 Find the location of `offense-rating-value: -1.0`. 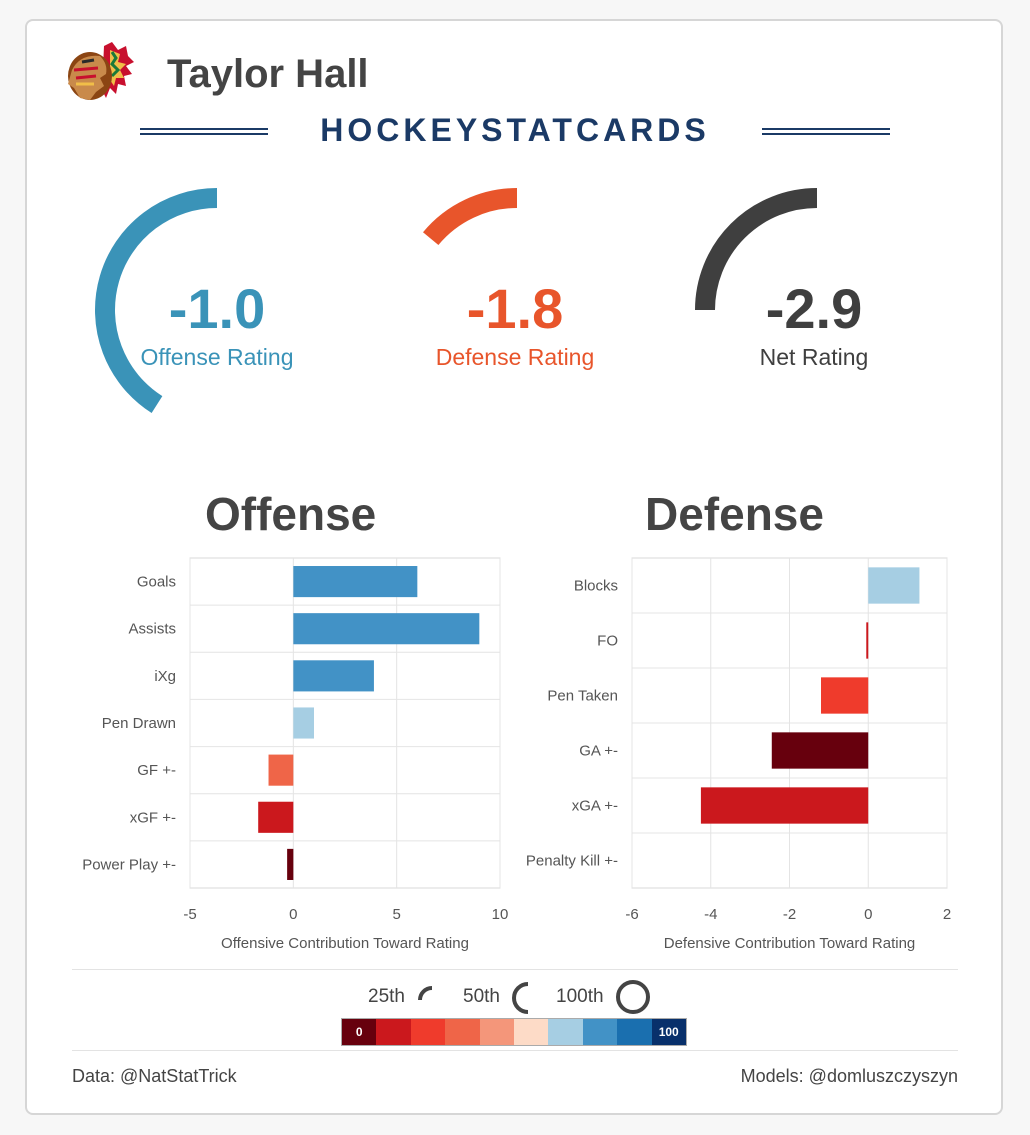

offense-rating-value: -1.0 is located at coordinates (217, 308).